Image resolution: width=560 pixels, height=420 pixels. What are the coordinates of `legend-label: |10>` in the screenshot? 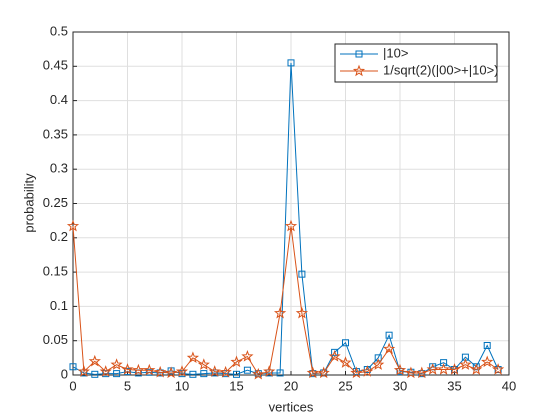 It's located at (395, 52).